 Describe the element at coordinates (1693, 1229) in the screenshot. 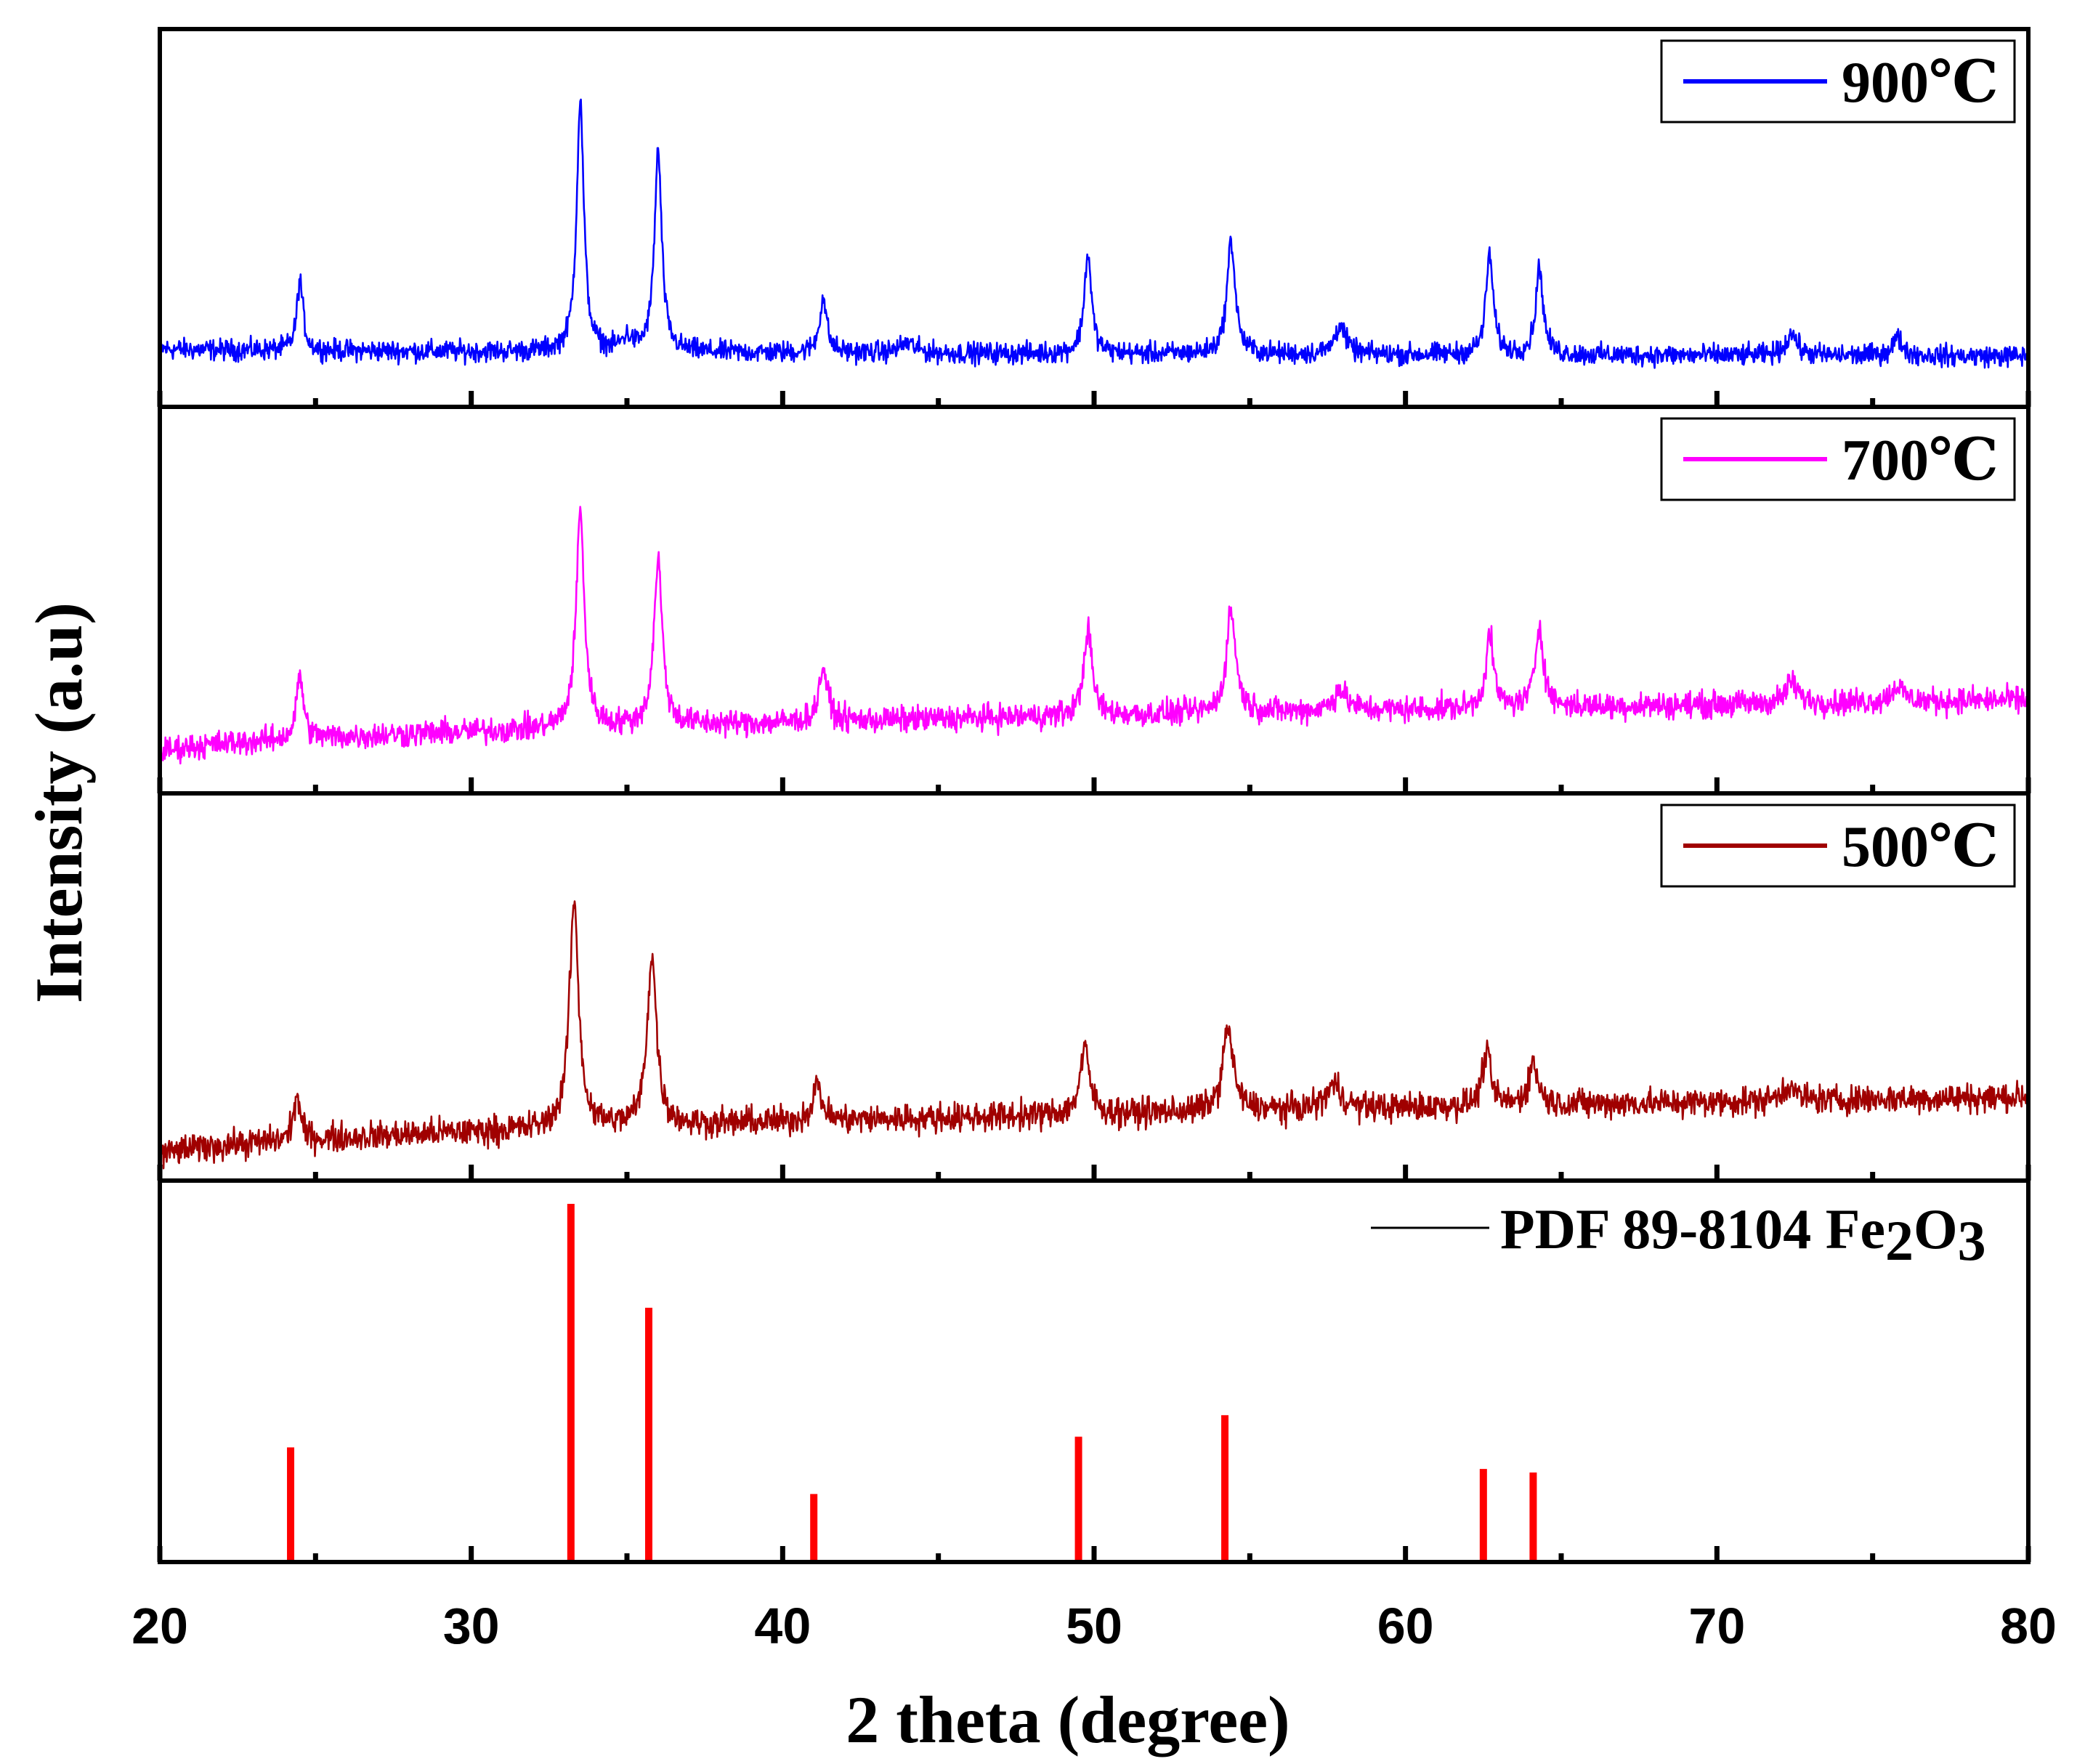

I see `reference-legend-part: PDF 89-8104 Fe` at that location.